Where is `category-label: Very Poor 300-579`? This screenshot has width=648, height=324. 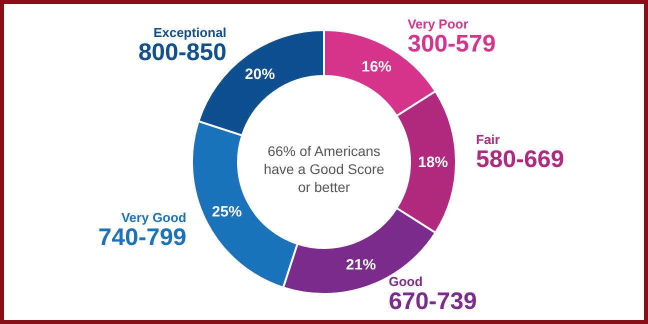
category-label: Very Poor 300-579 is located at coordinates (452, 37).